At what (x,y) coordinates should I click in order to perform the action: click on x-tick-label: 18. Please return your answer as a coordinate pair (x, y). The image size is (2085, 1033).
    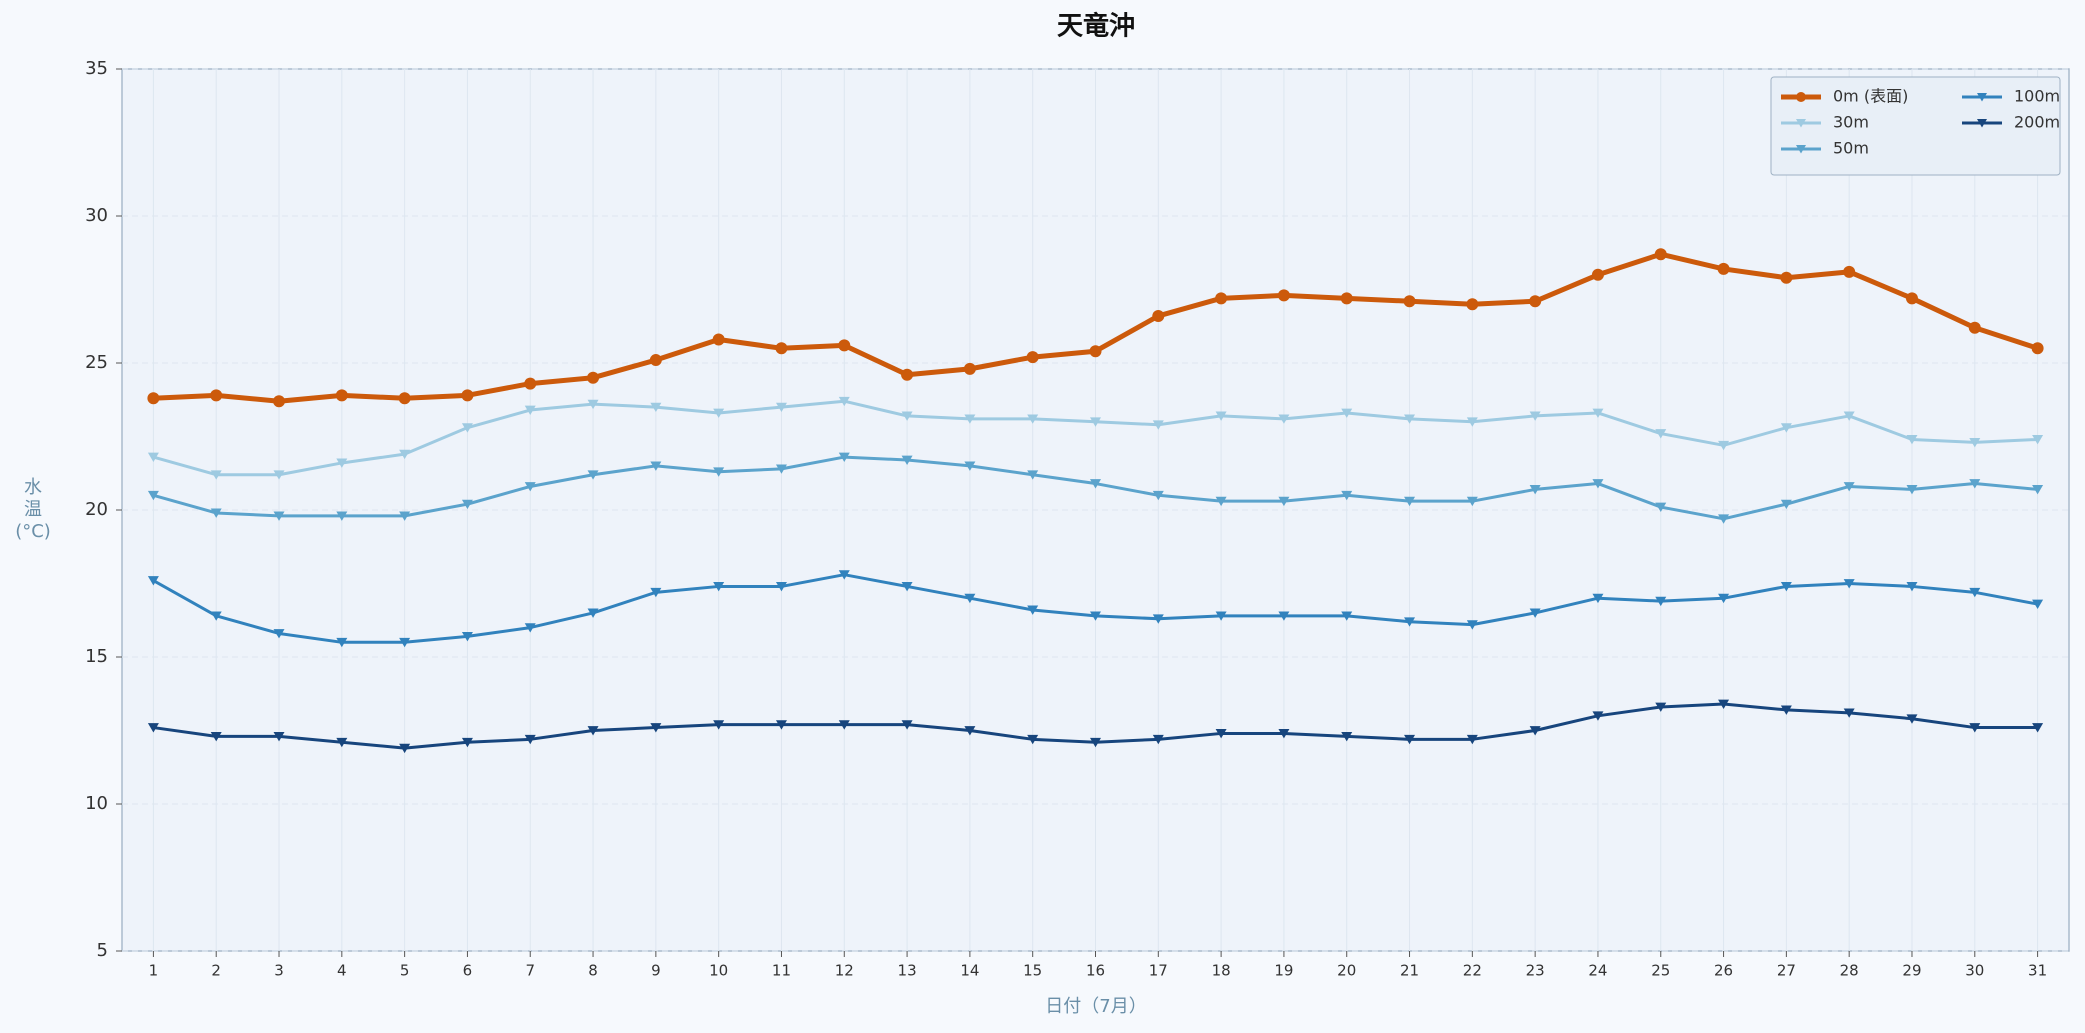
    Looking at the image, I should click on (1221, 971).